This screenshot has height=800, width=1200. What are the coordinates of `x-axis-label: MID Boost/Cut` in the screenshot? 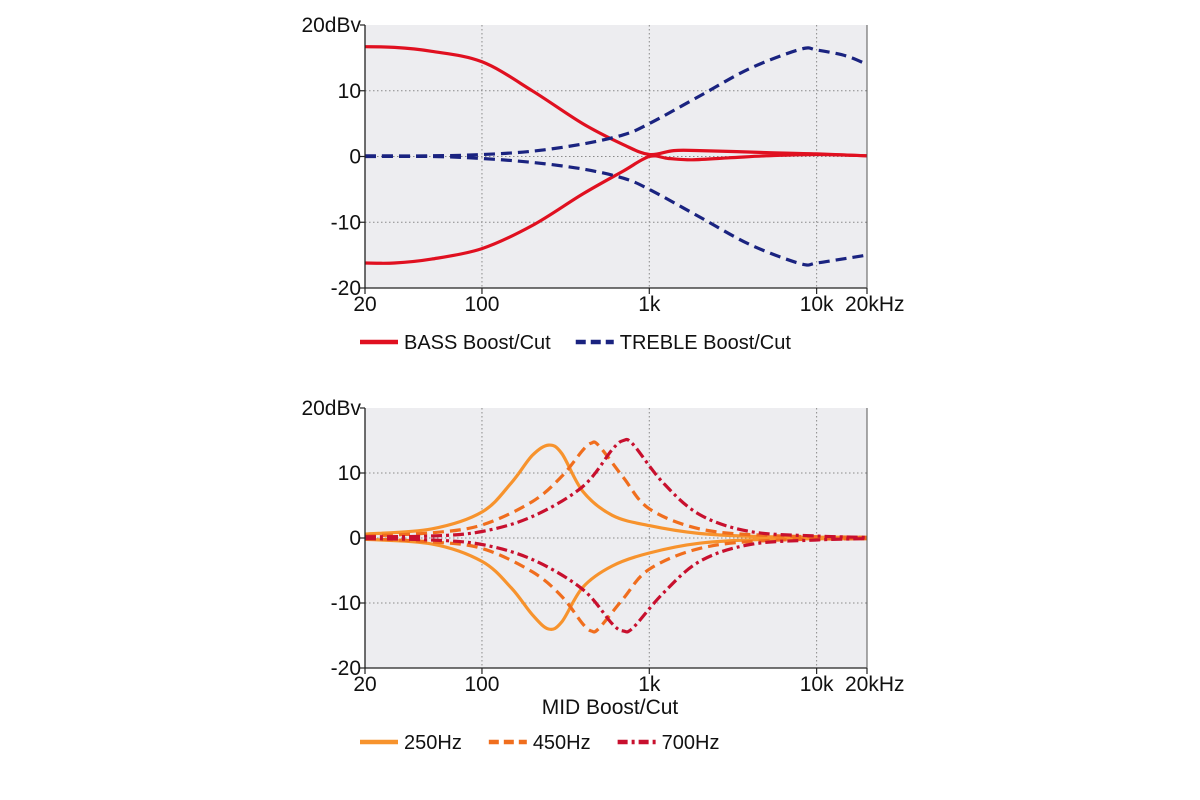 It's located at (610, 707).